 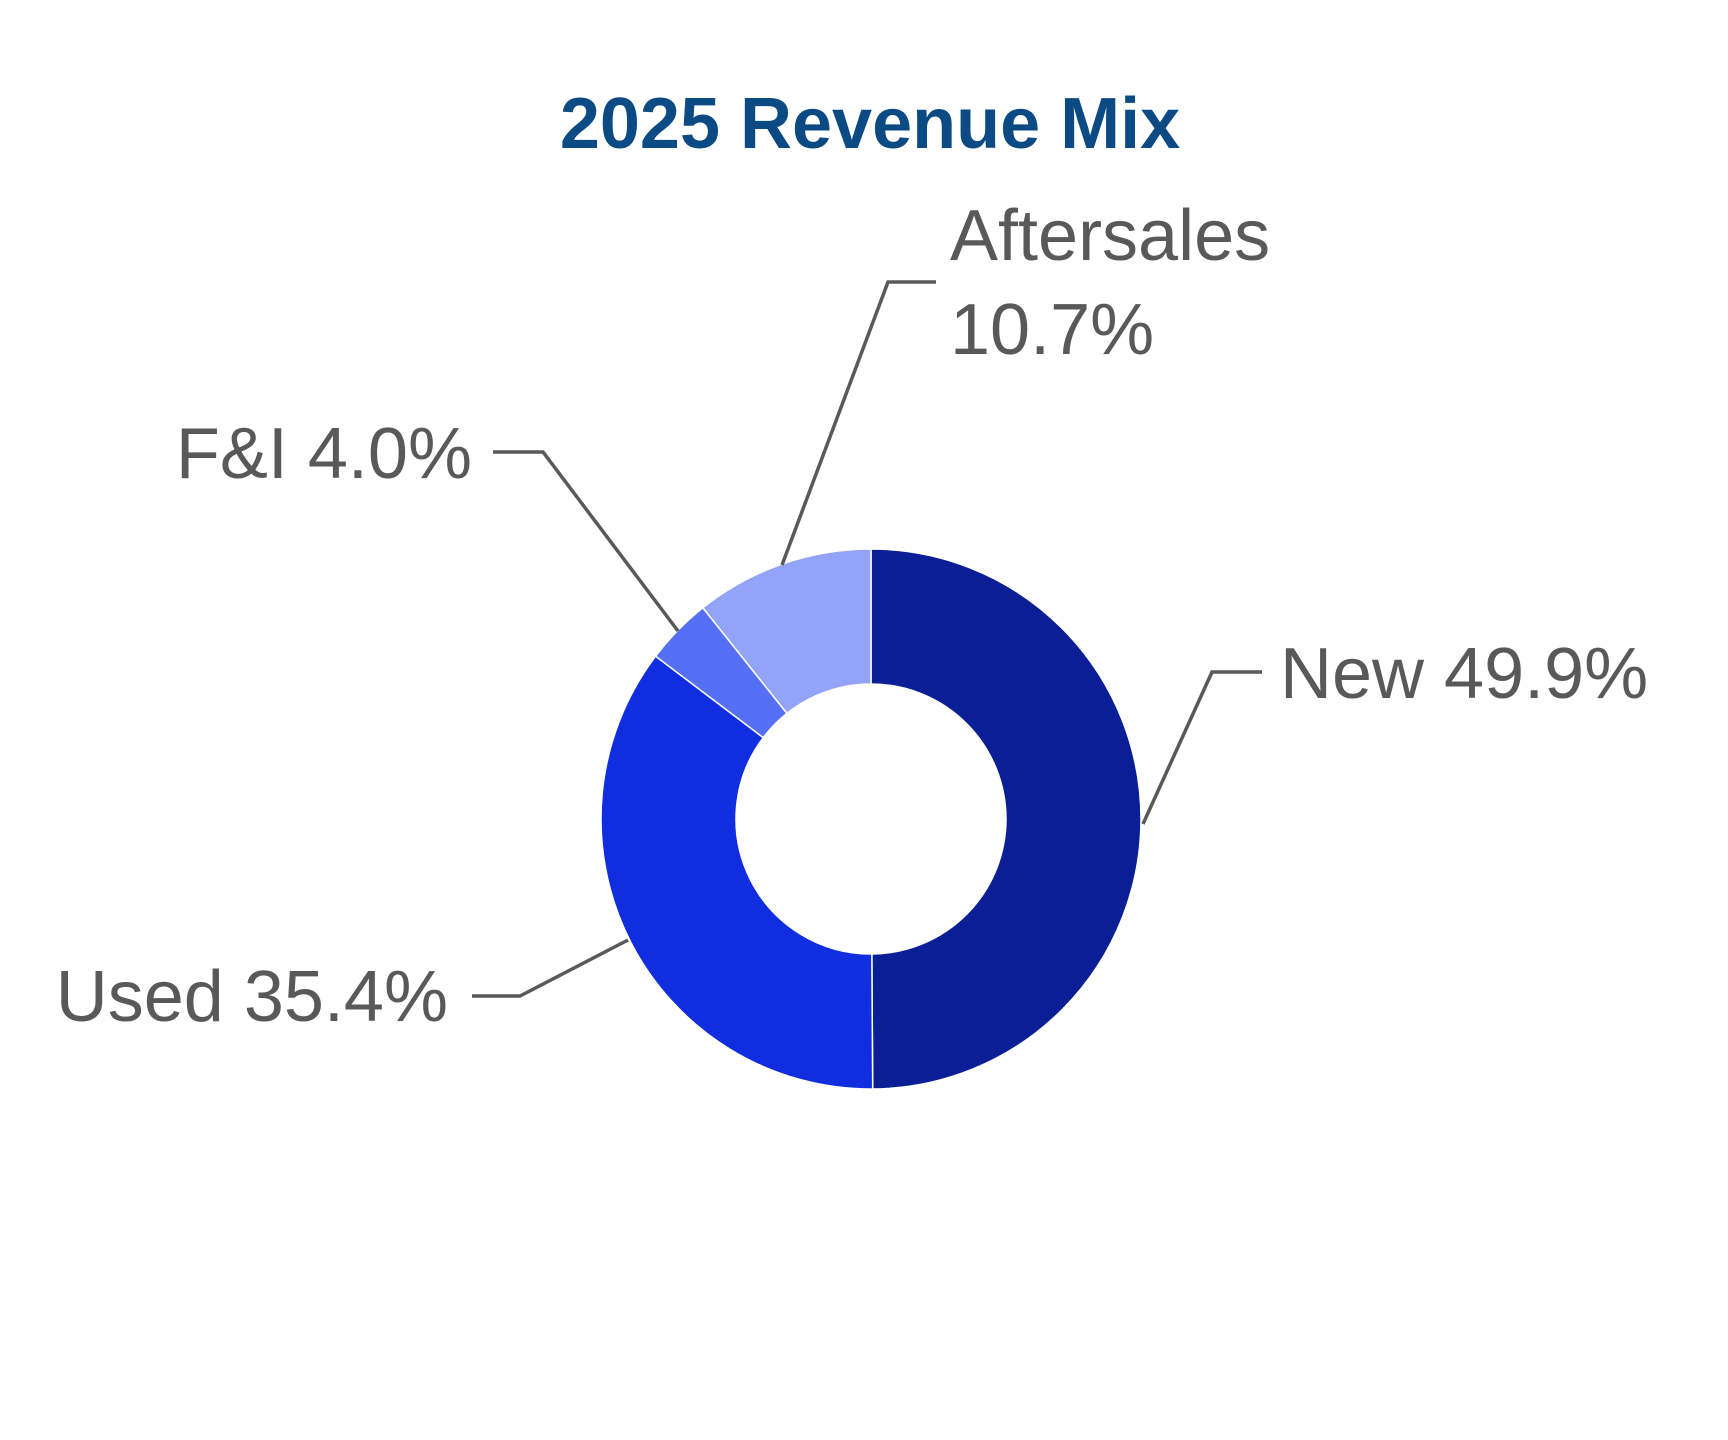 I want to click on slice-new, so click(x=1006, y=819).